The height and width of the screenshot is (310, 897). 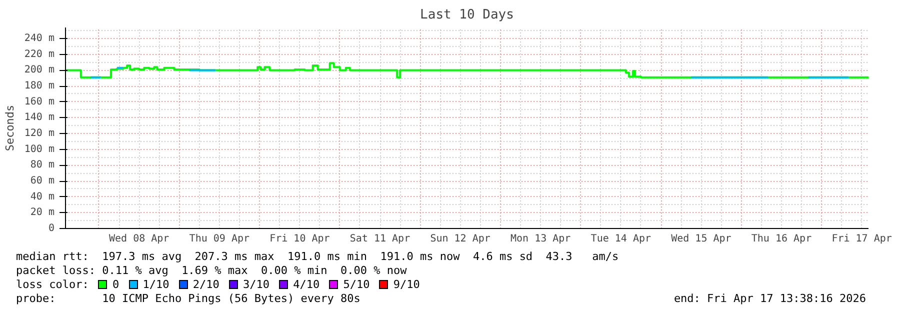 What do you see at coordinates (318, 257) in the screenshot?
I see `text: median rtt: 197.3 ms avg 207.3 ms max 191.0 ms min 191.0 ms now 4.6 ms sd 43.3 am/s` at bounding box center [318, 257].